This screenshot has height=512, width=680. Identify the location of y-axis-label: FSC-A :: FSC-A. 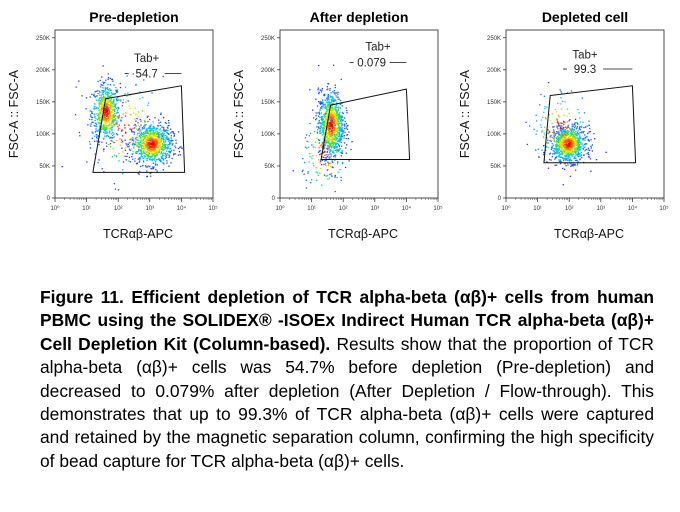
(239, 113).